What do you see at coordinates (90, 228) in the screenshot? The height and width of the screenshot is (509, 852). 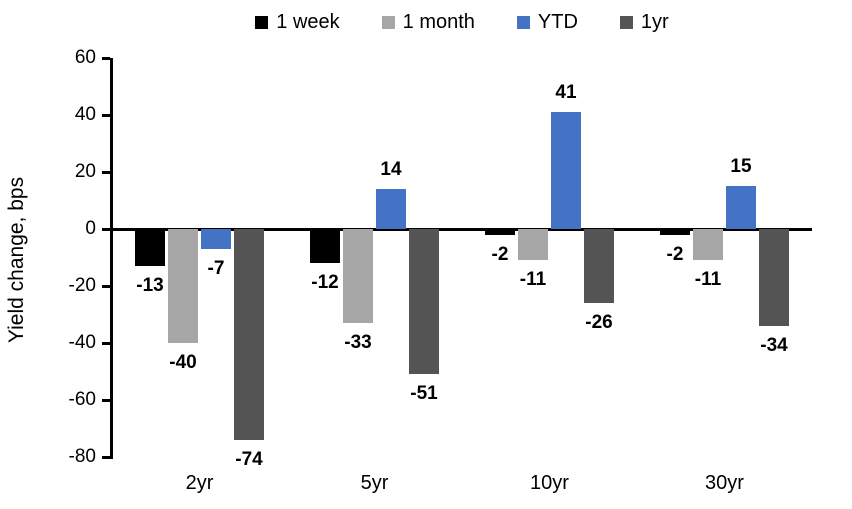 I see `y-tick-label: 0` at bounding box center [90, 228].